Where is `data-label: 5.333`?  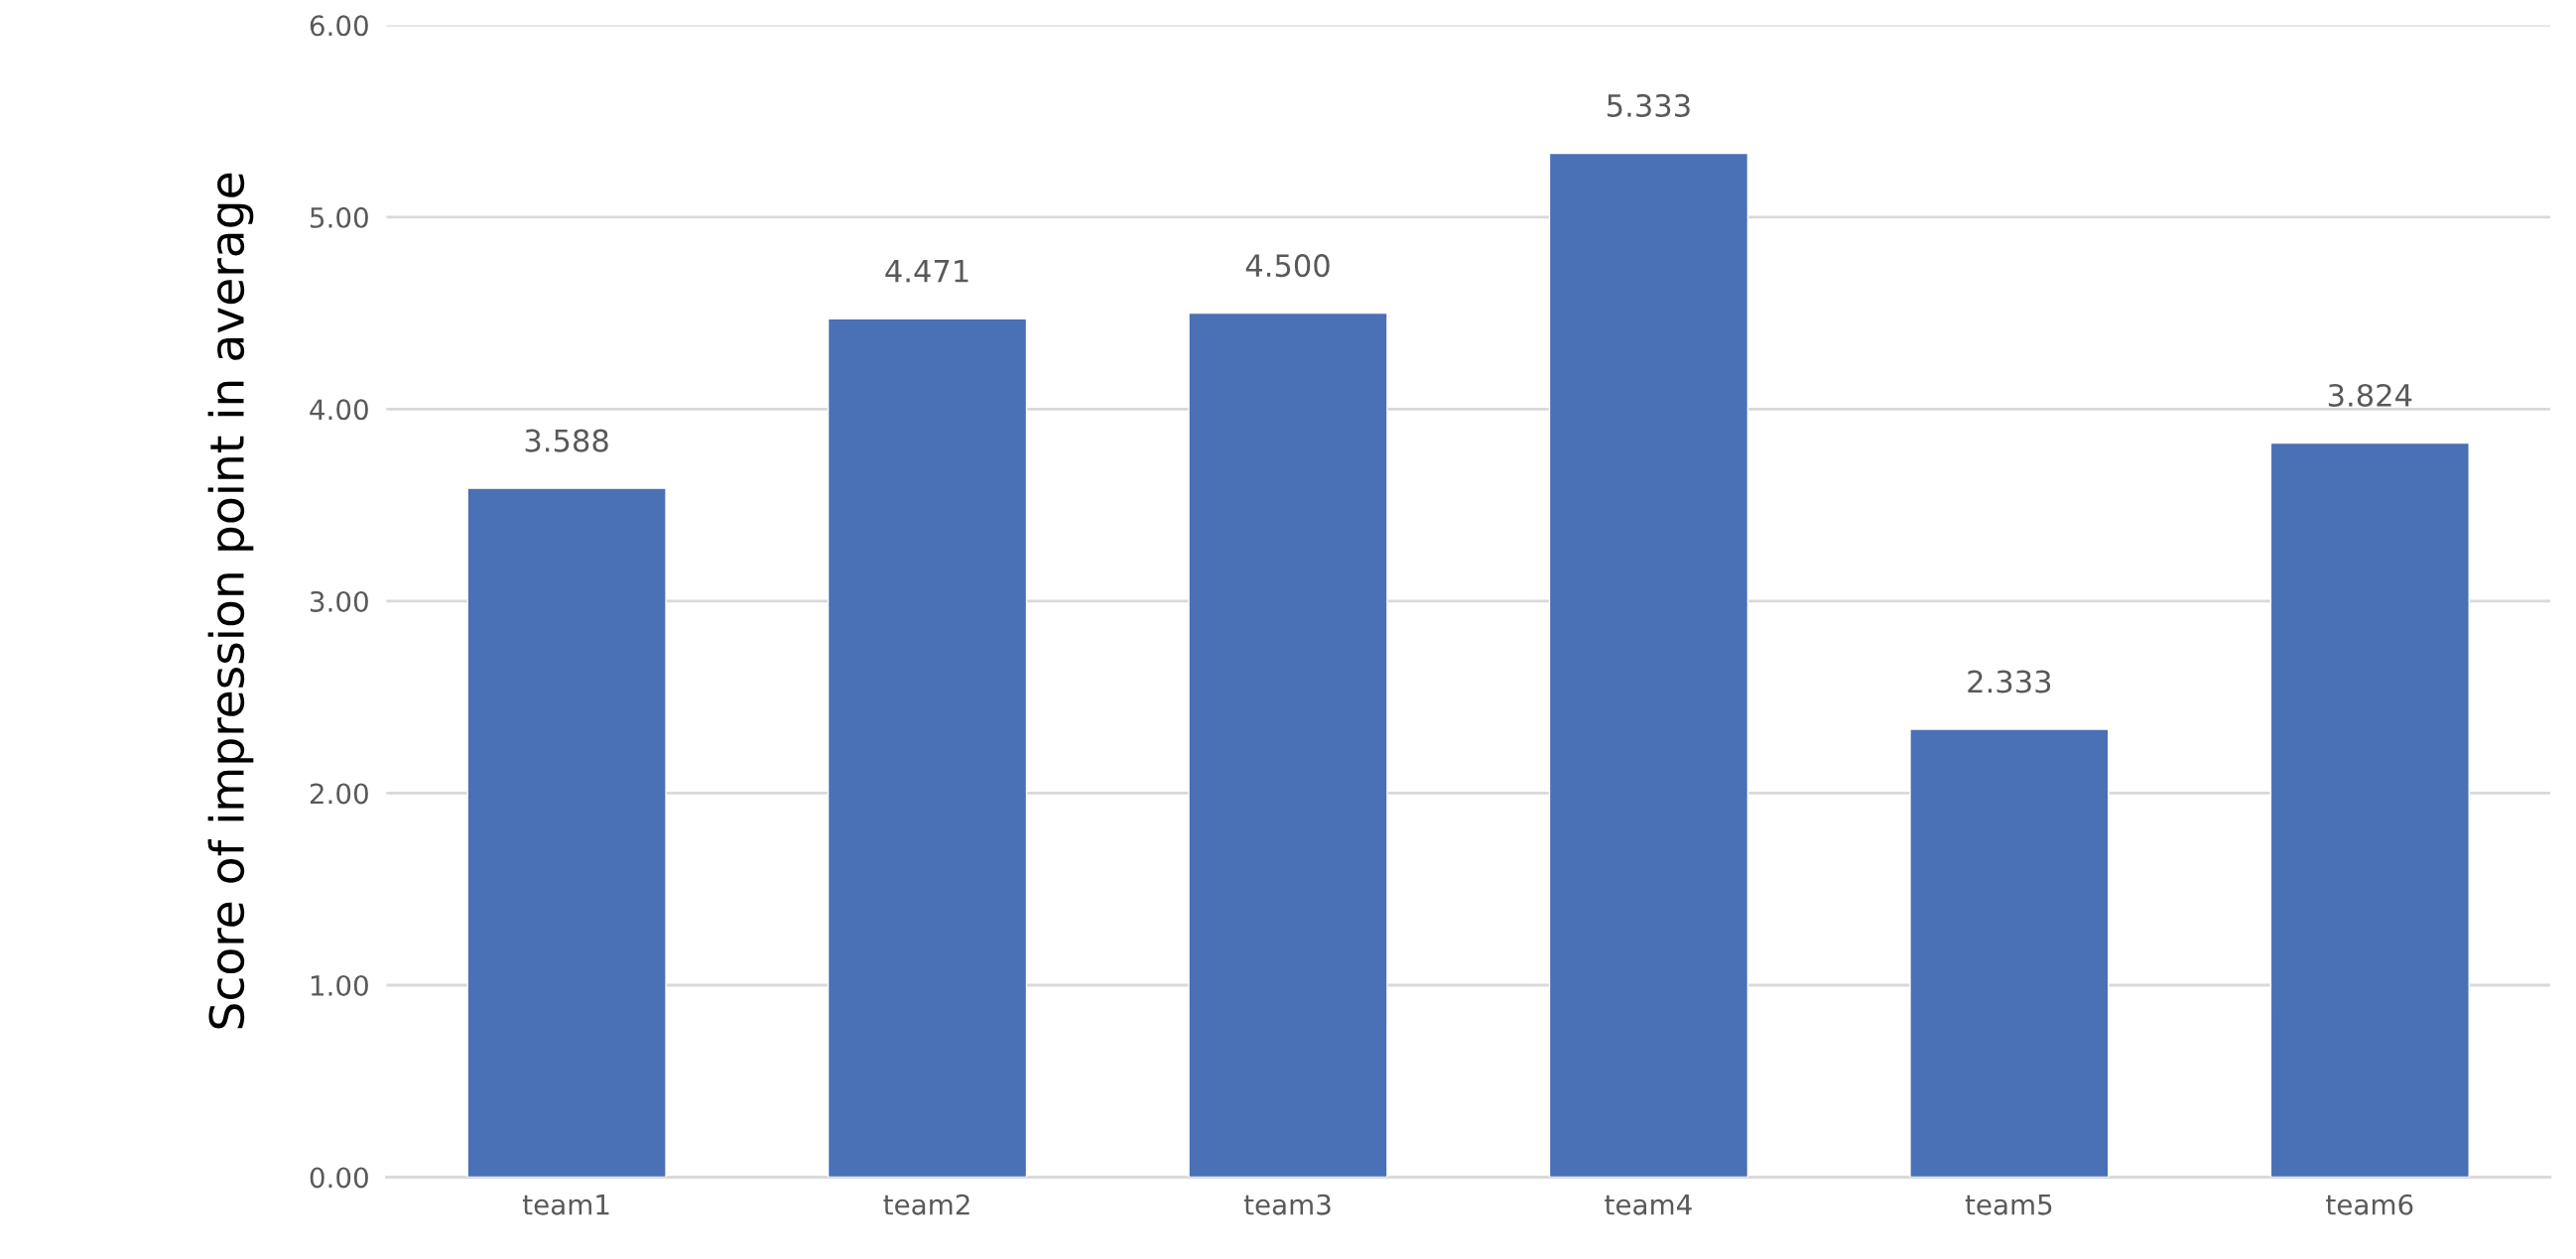 data-label: 5.333 is located at coordinates (1649, 105).